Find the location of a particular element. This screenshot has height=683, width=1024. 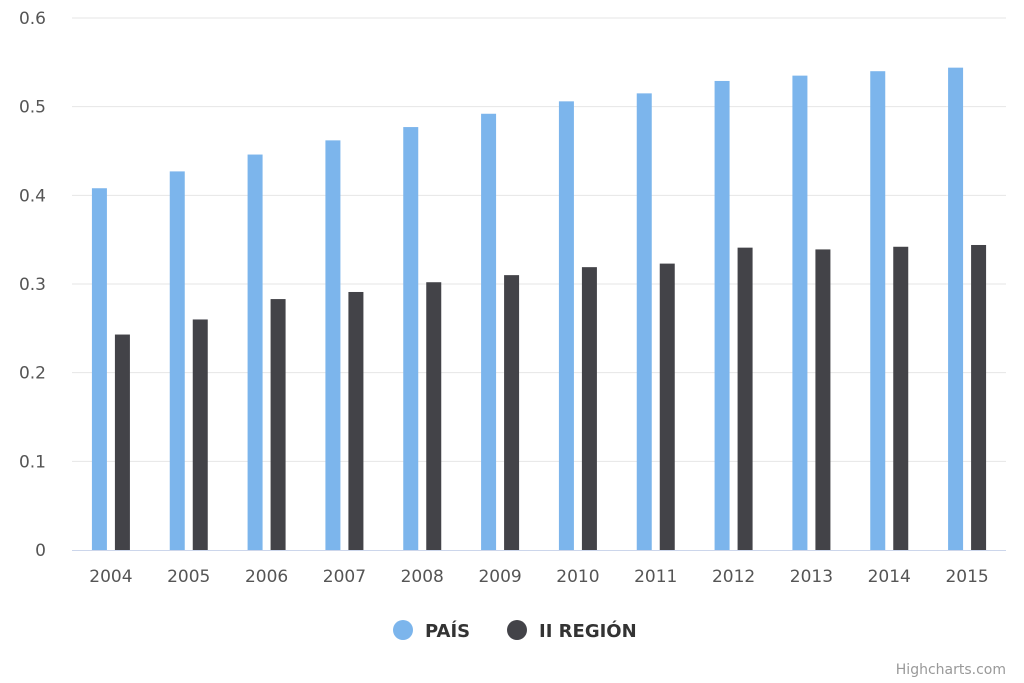

x-tick-label: 2013 is located at coordinates (811, 577).